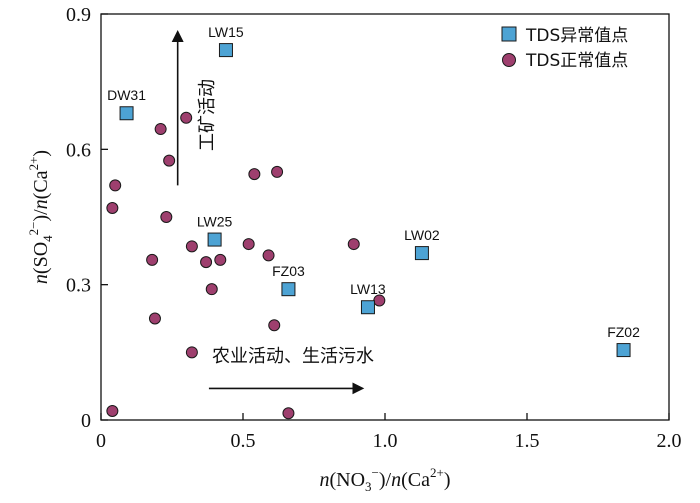 Image resolution: width=700 pixels, height=503 pixels. Describe the element at coordinates (509, 34) in the screenshot. I see `legend-square-marker` at that location.